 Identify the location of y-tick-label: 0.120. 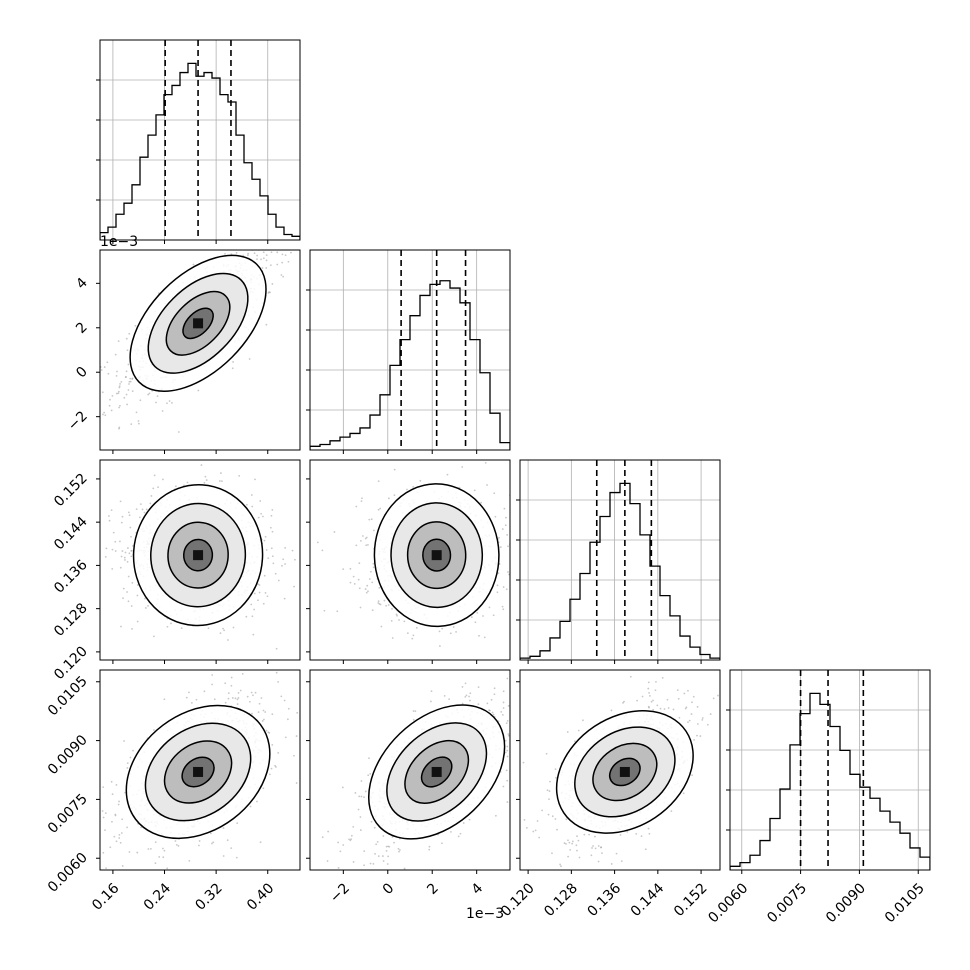
(71, 663).